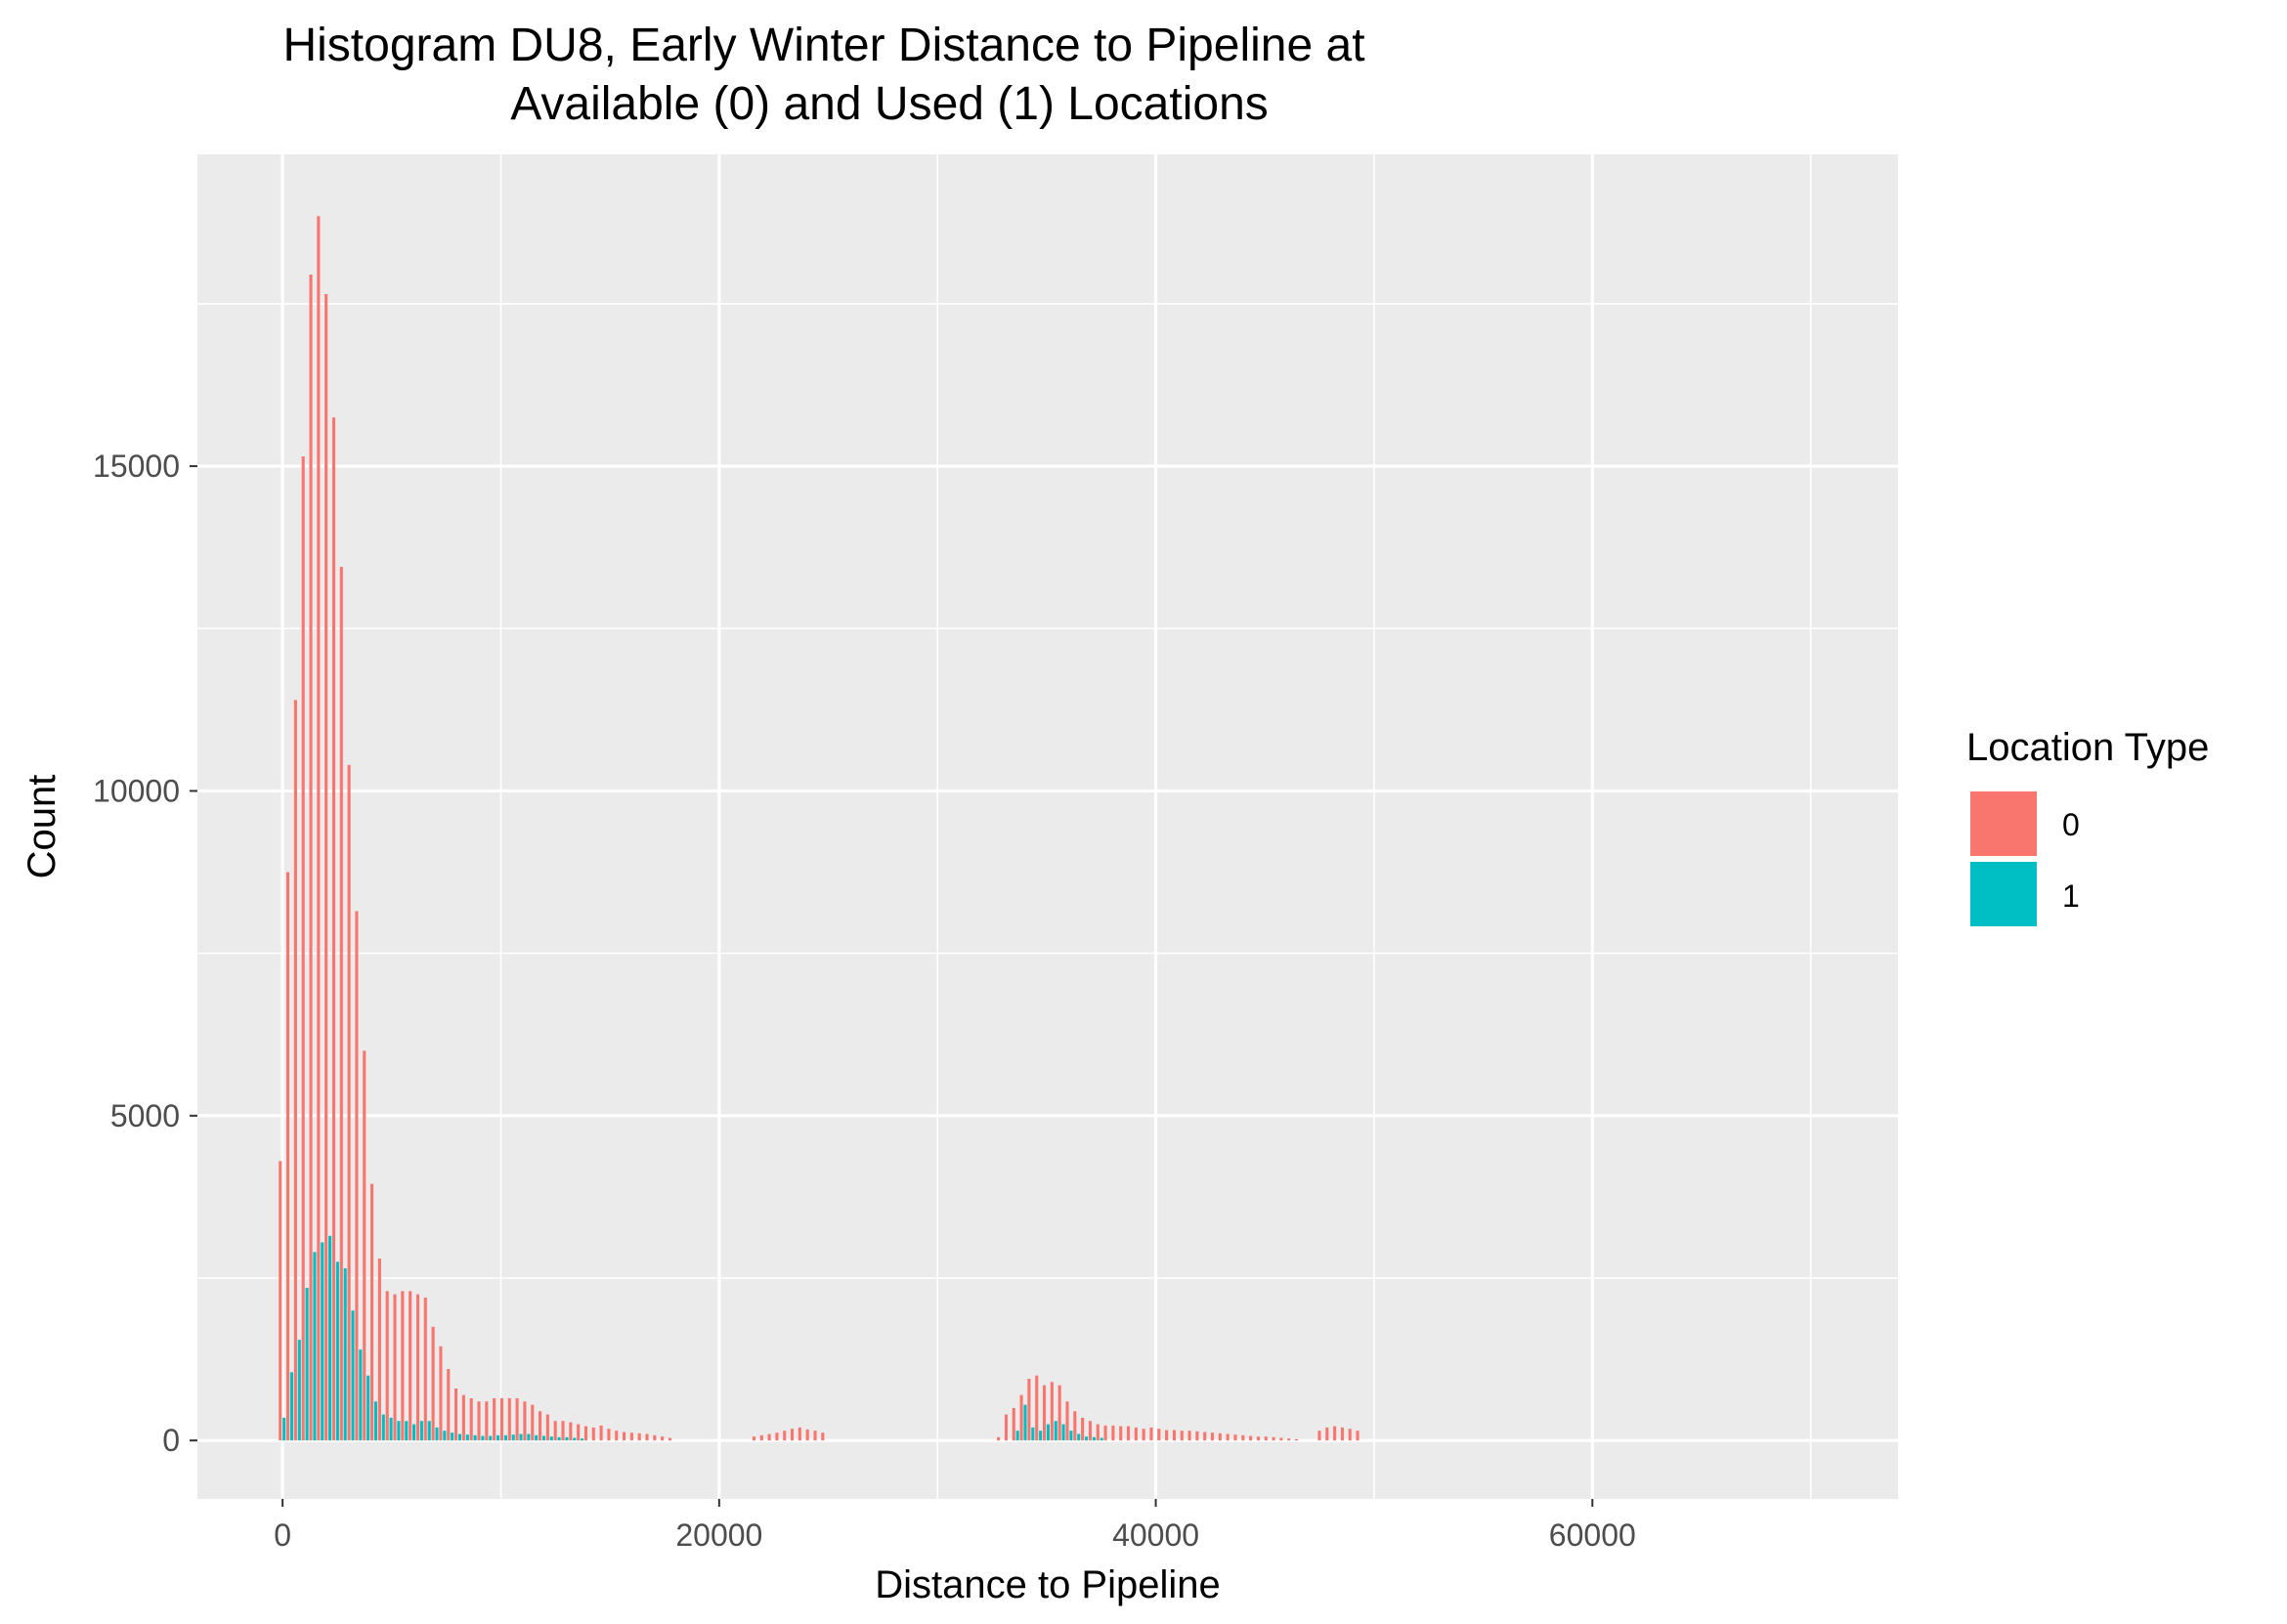 This screenshot has width=2287, height=1624. Describe the element at coordinates (2071, 824) in the screenshot. I see `legend-label-0: 0` at that location.